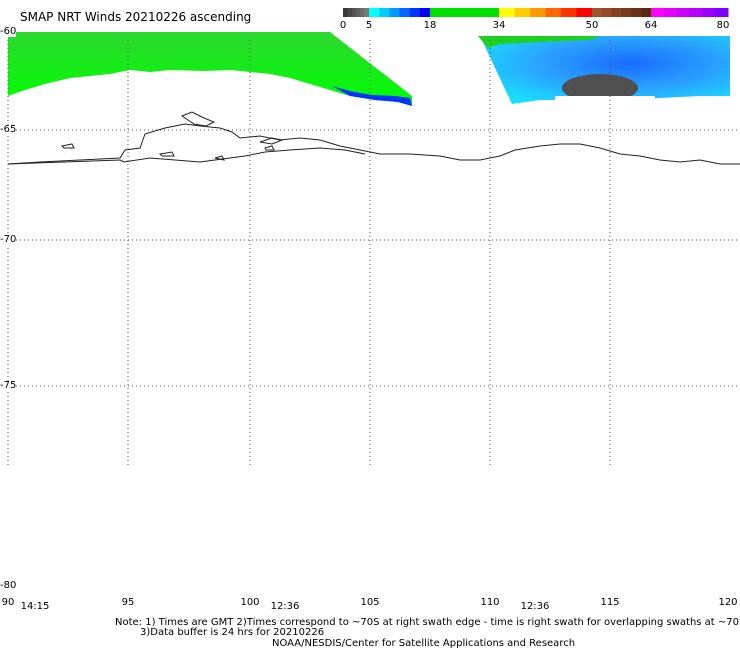 This screenshot has width=740, height=650. What do you see at coordinates (343, 25) in the screenshot?
I see `scale-label: 0` at bounding box center [343, 25].